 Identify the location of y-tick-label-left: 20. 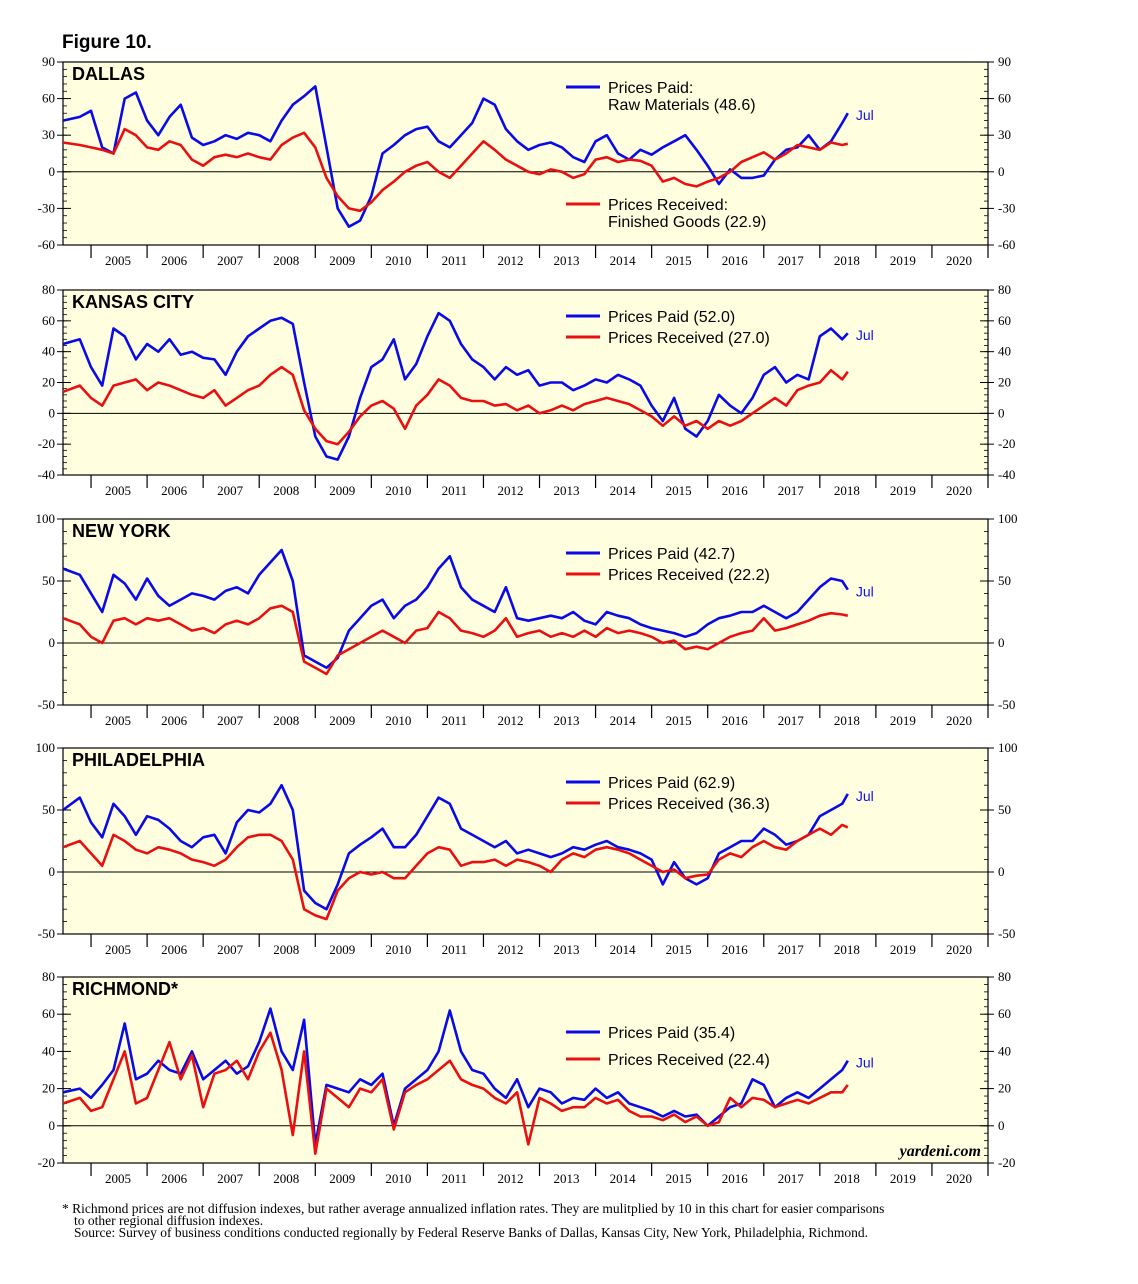
(48, 1088).